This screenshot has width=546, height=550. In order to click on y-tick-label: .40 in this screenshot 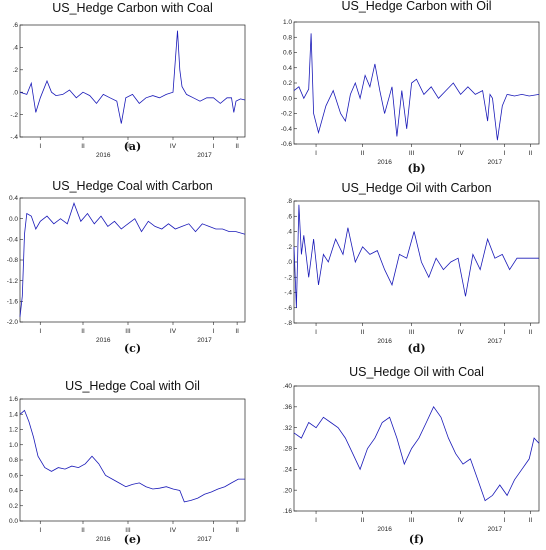, I will do `click(287, 386)`.